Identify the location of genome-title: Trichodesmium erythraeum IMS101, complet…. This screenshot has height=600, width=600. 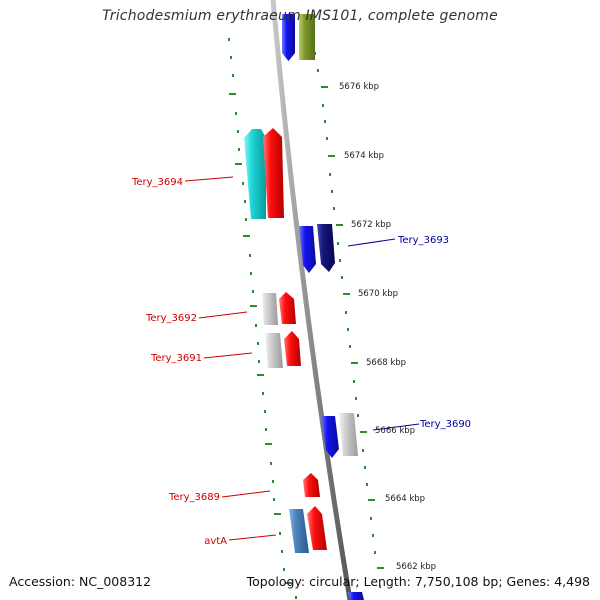
(300, 16).